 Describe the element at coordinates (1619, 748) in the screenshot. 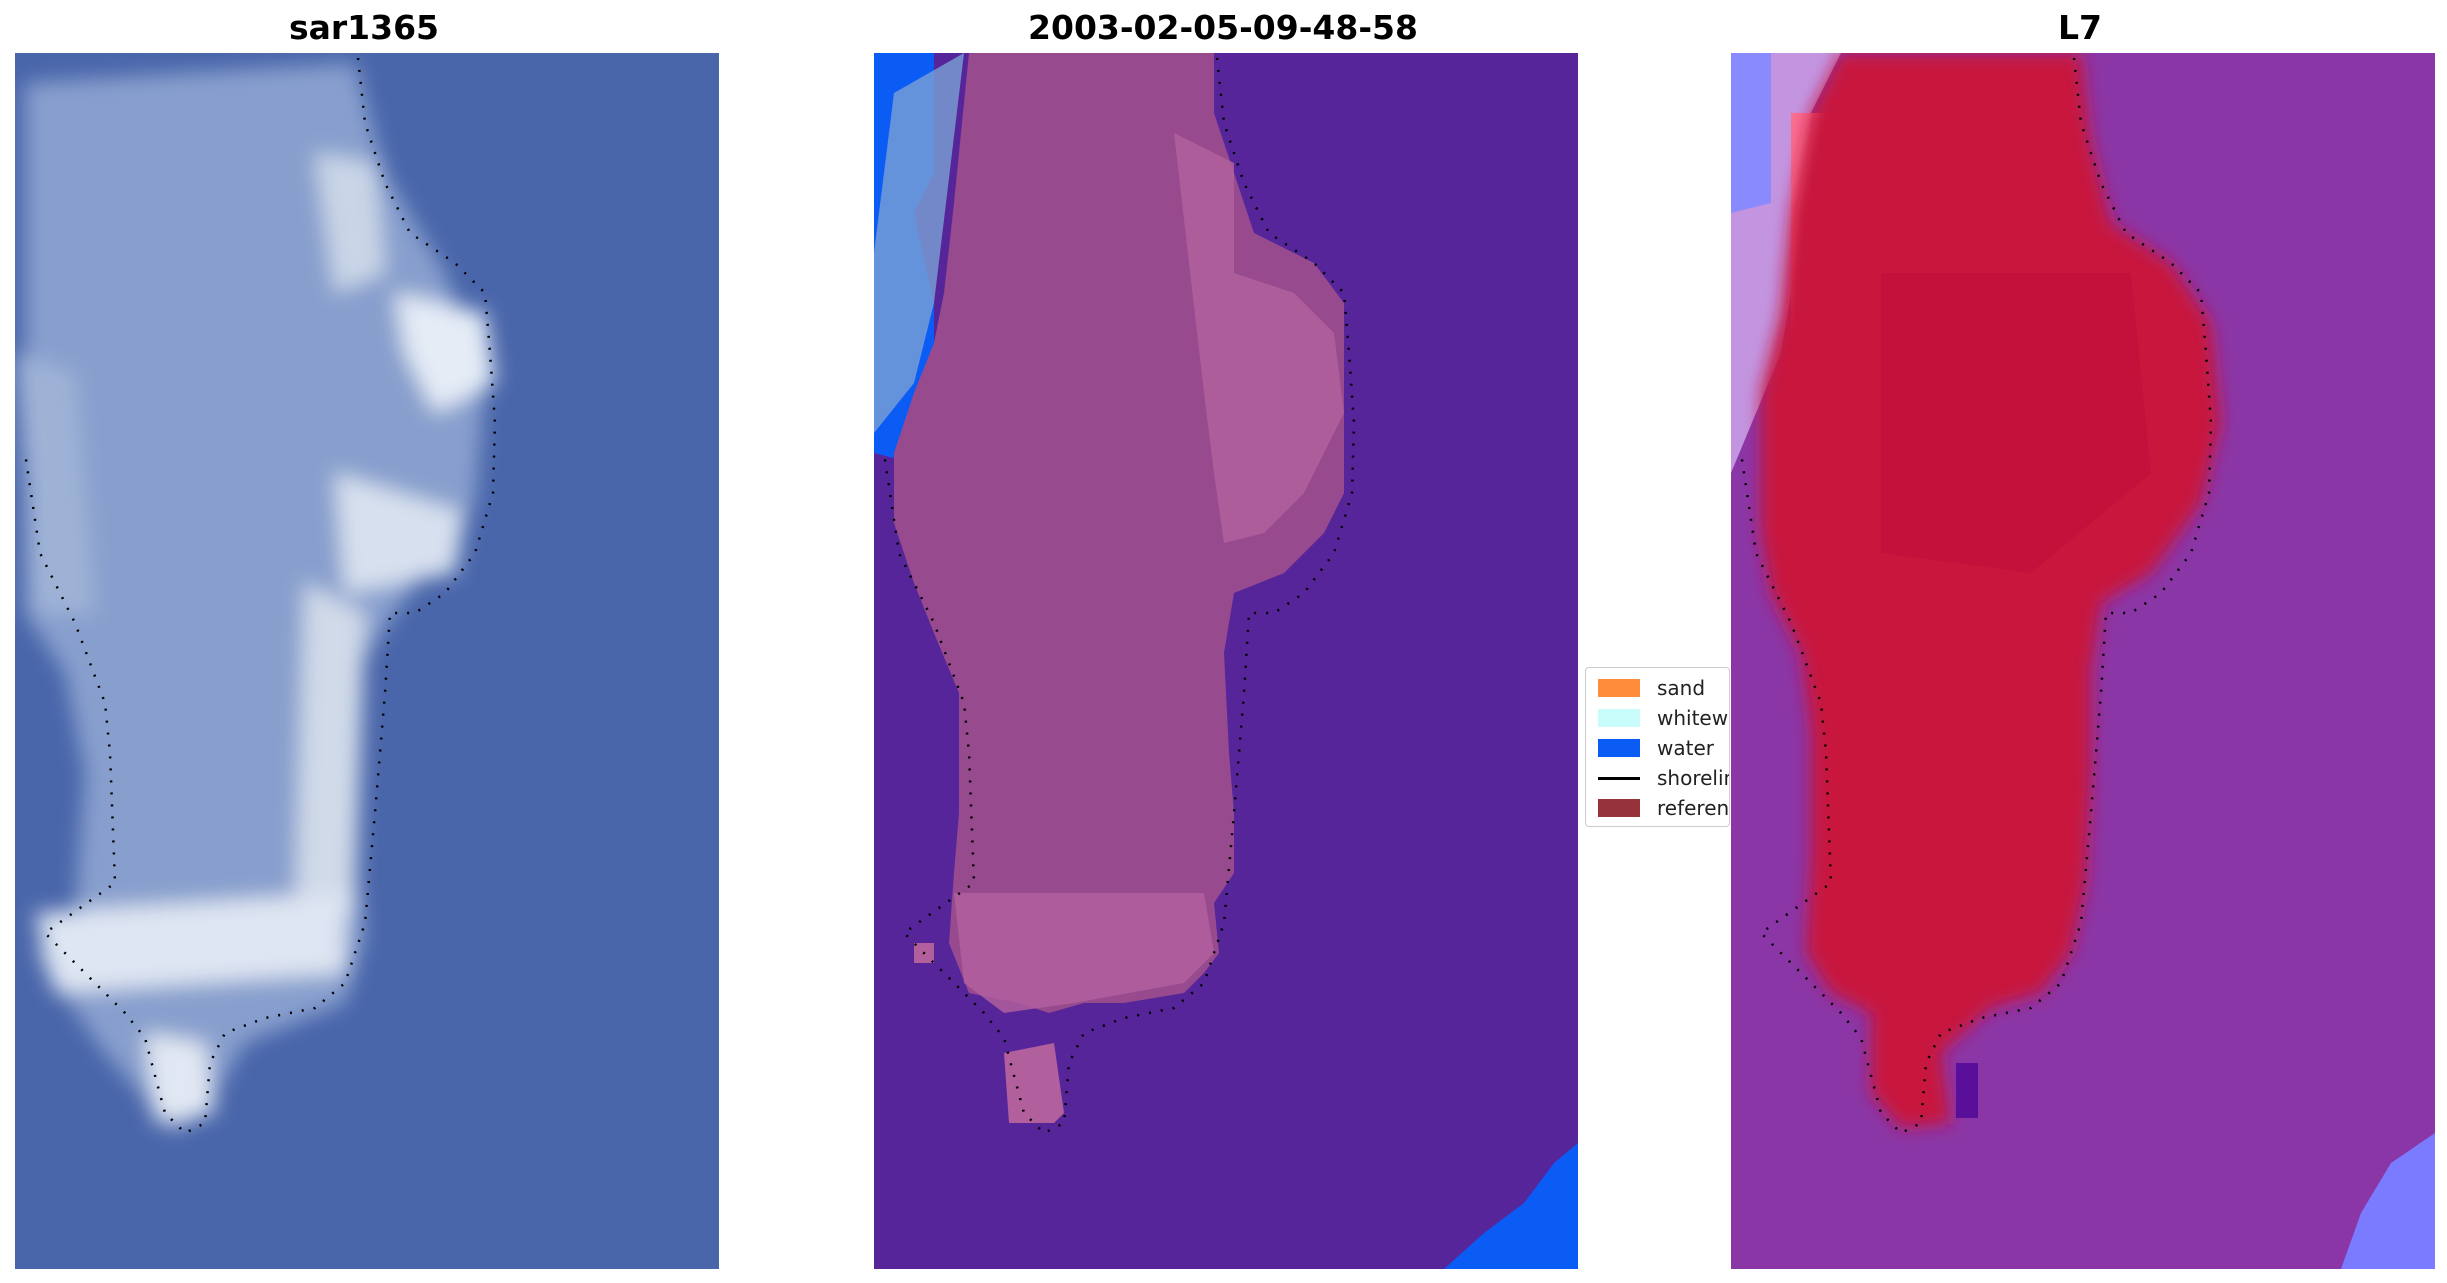

I see `water-swatch` at that location.